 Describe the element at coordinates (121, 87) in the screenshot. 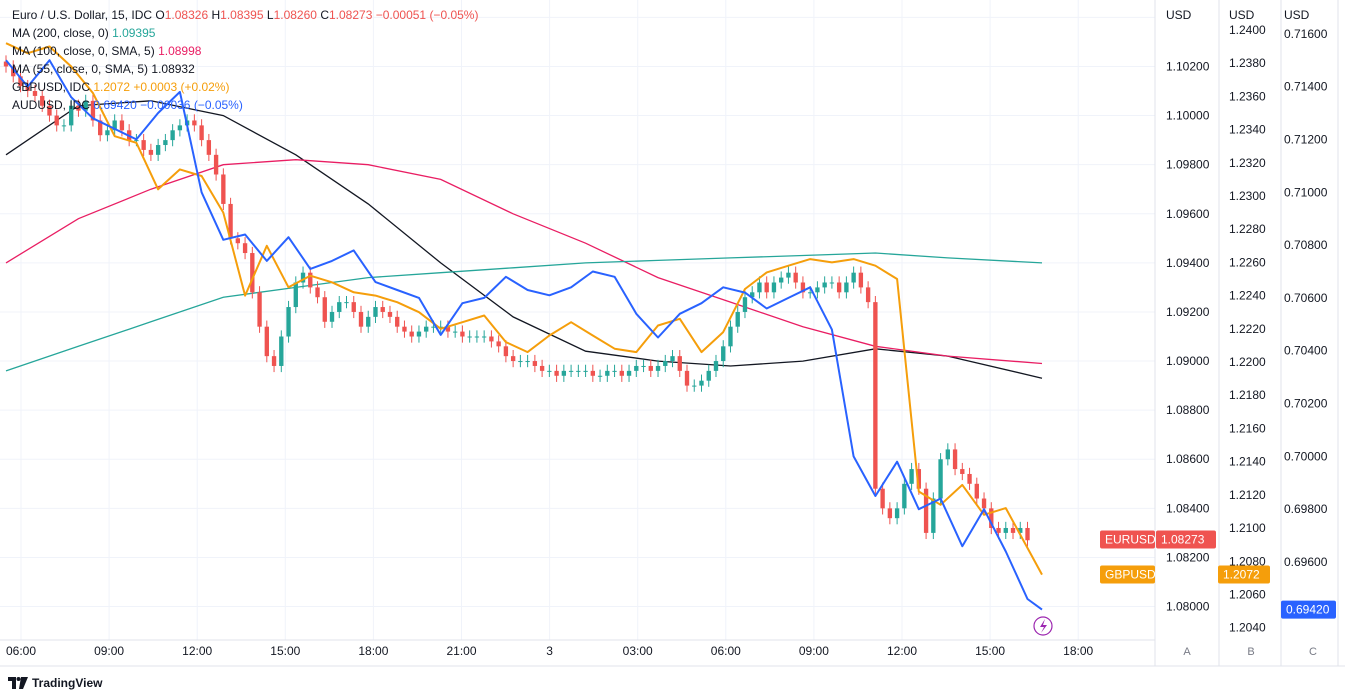

I see `compare-row-gbpusd: GBPUSD, IDC 1.2072 +0.0003 (+0.02%)` at that location.